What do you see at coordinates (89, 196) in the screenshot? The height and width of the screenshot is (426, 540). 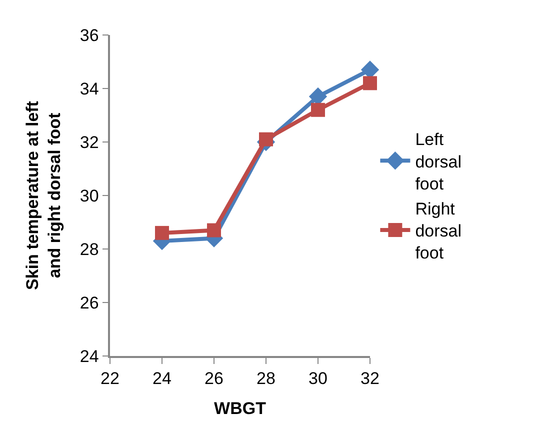 I see `y-tick-label: 30` at bounding box center [89, 196].